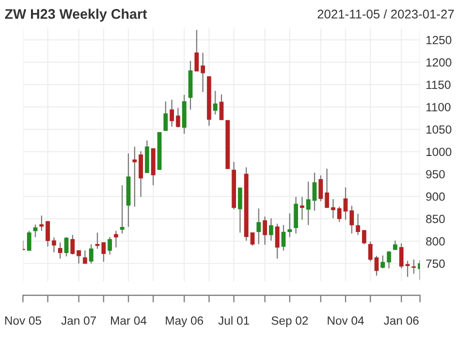 Image resolution: width=459 pixels, height=337 pixels. What do you see at coordinates (435, 241) in the screenshot?
I see `y-tick-label: 800` at bounding box center [435, 241].